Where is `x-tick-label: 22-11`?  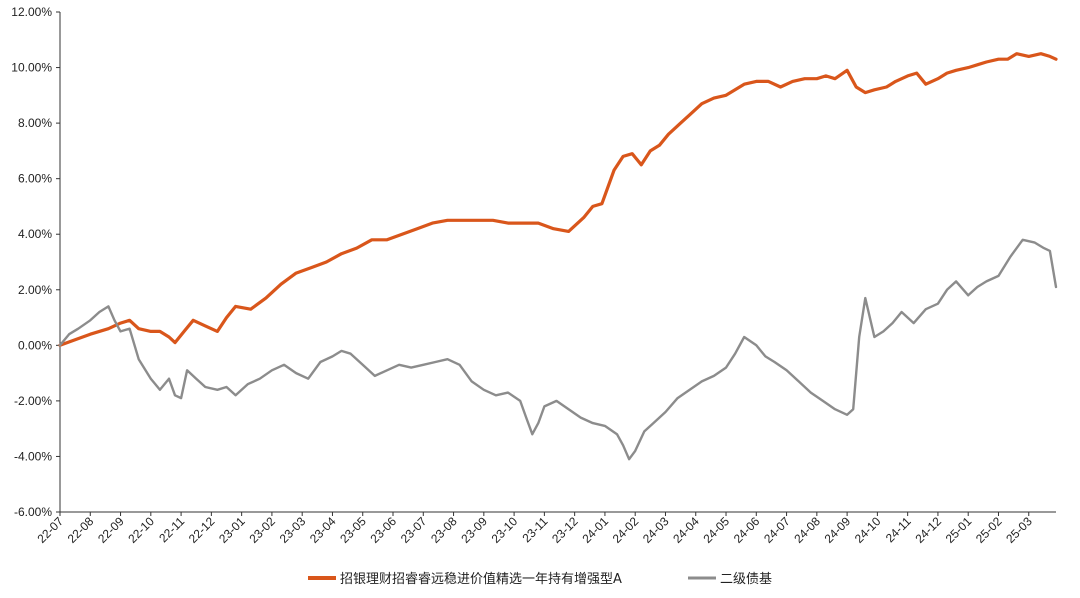
x-tick-label: 22-11 is located at coordinates (171, 529).